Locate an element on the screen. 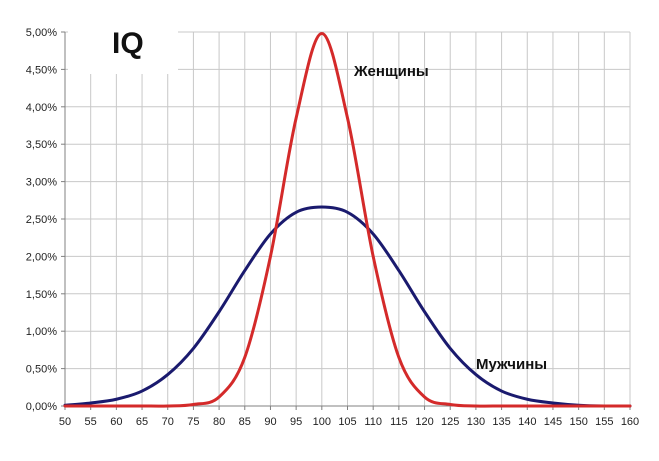 The height and width of the screenshot is (461, 659). x-tick-label: 130 is located at coordinates (476, 422).